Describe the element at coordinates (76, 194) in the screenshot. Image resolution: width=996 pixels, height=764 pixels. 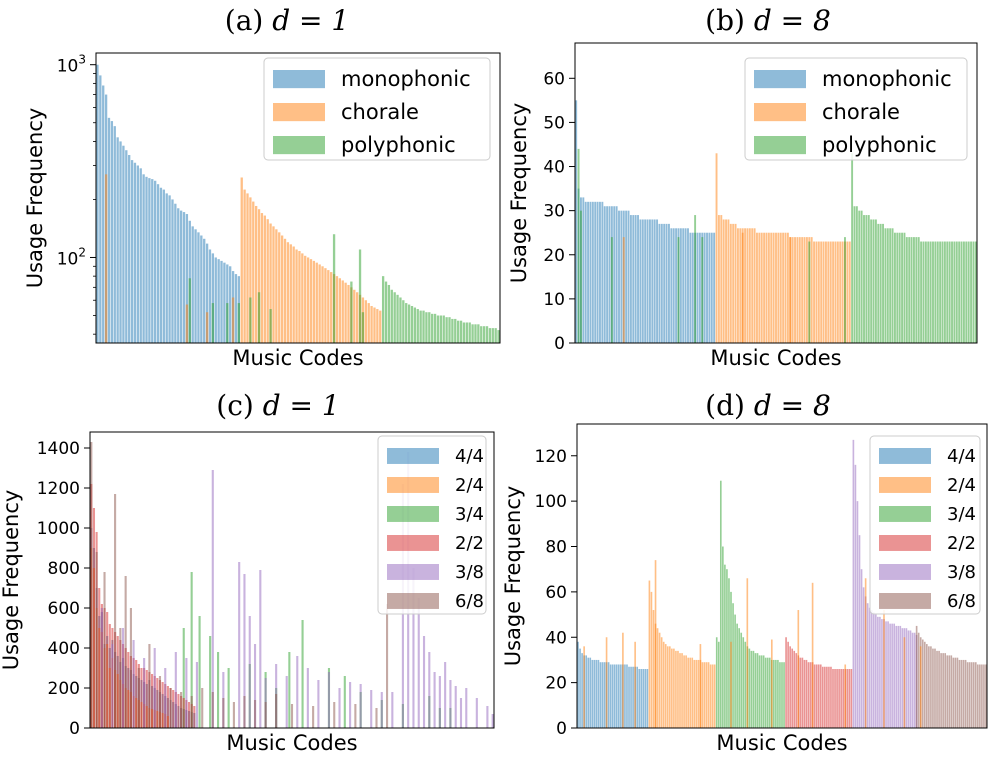
I see `y-ticks-a: 102 103` at that location.